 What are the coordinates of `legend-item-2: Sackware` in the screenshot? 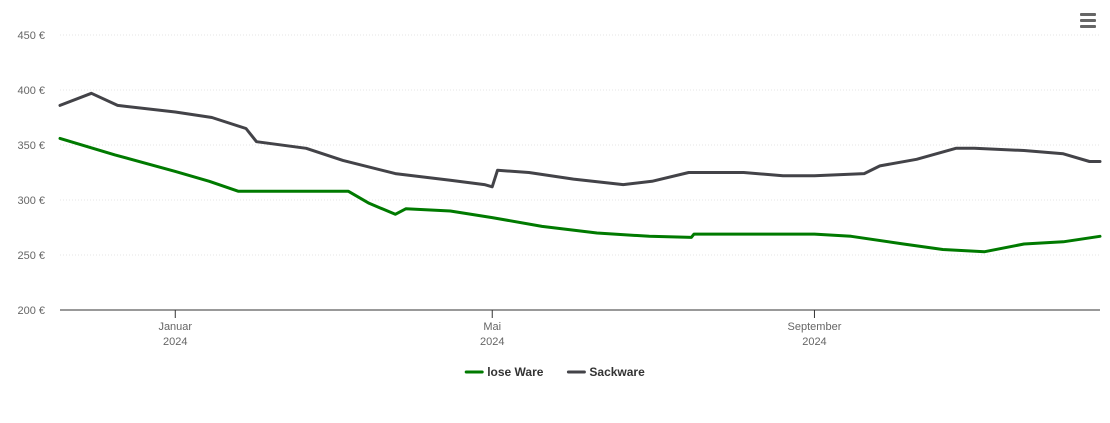 It's located at (605, 372).